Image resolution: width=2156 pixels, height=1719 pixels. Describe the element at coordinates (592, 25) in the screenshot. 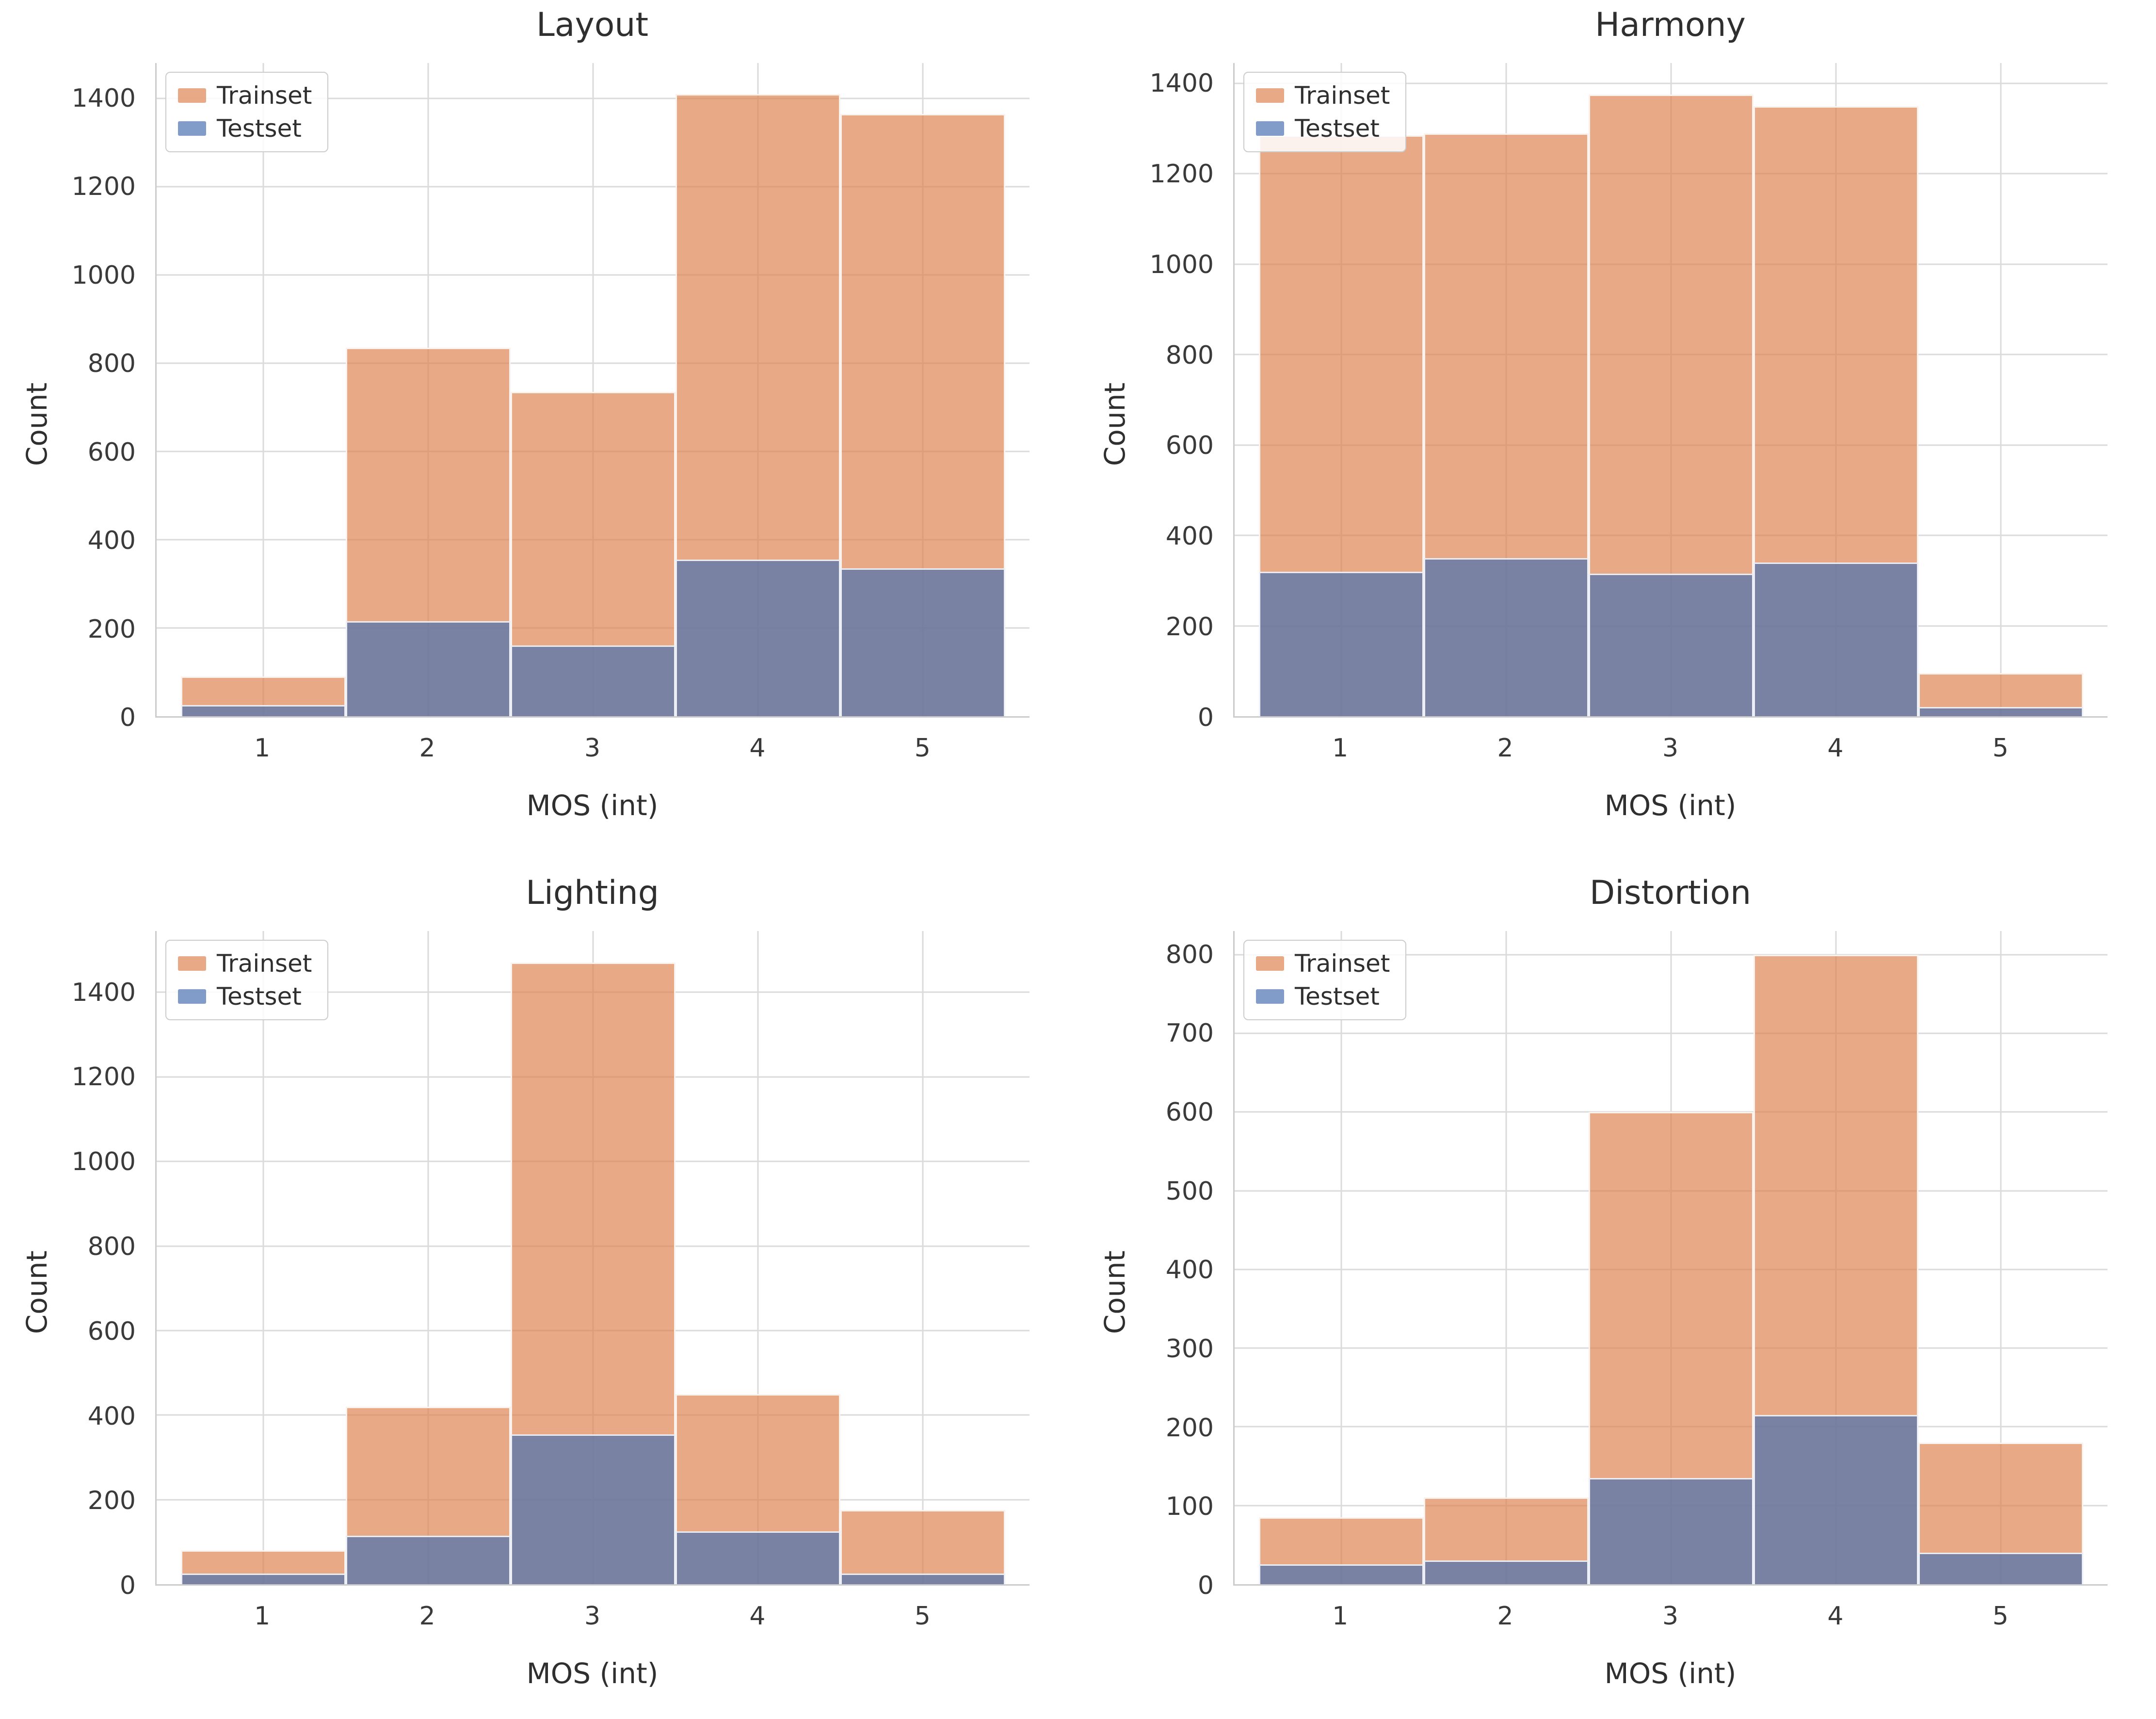

I see `chart-title: Layout` at that location.